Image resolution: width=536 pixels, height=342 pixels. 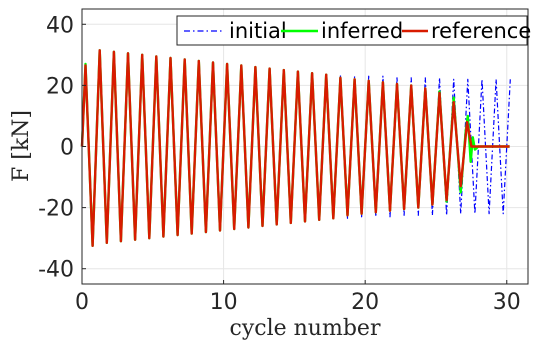 What do you see at coordinates (56, 270) in the screenshot?
I see `y-tick-label: -40` at bounding box center [56, 270].